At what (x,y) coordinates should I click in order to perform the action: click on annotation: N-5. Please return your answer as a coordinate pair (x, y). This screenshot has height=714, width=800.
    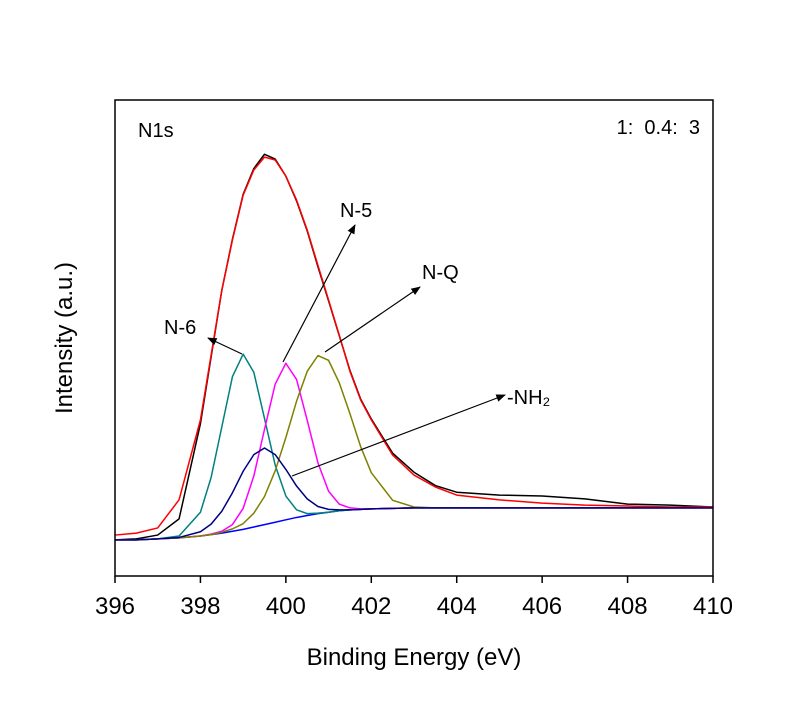
    Looking at the image, I should click on (356, 211).